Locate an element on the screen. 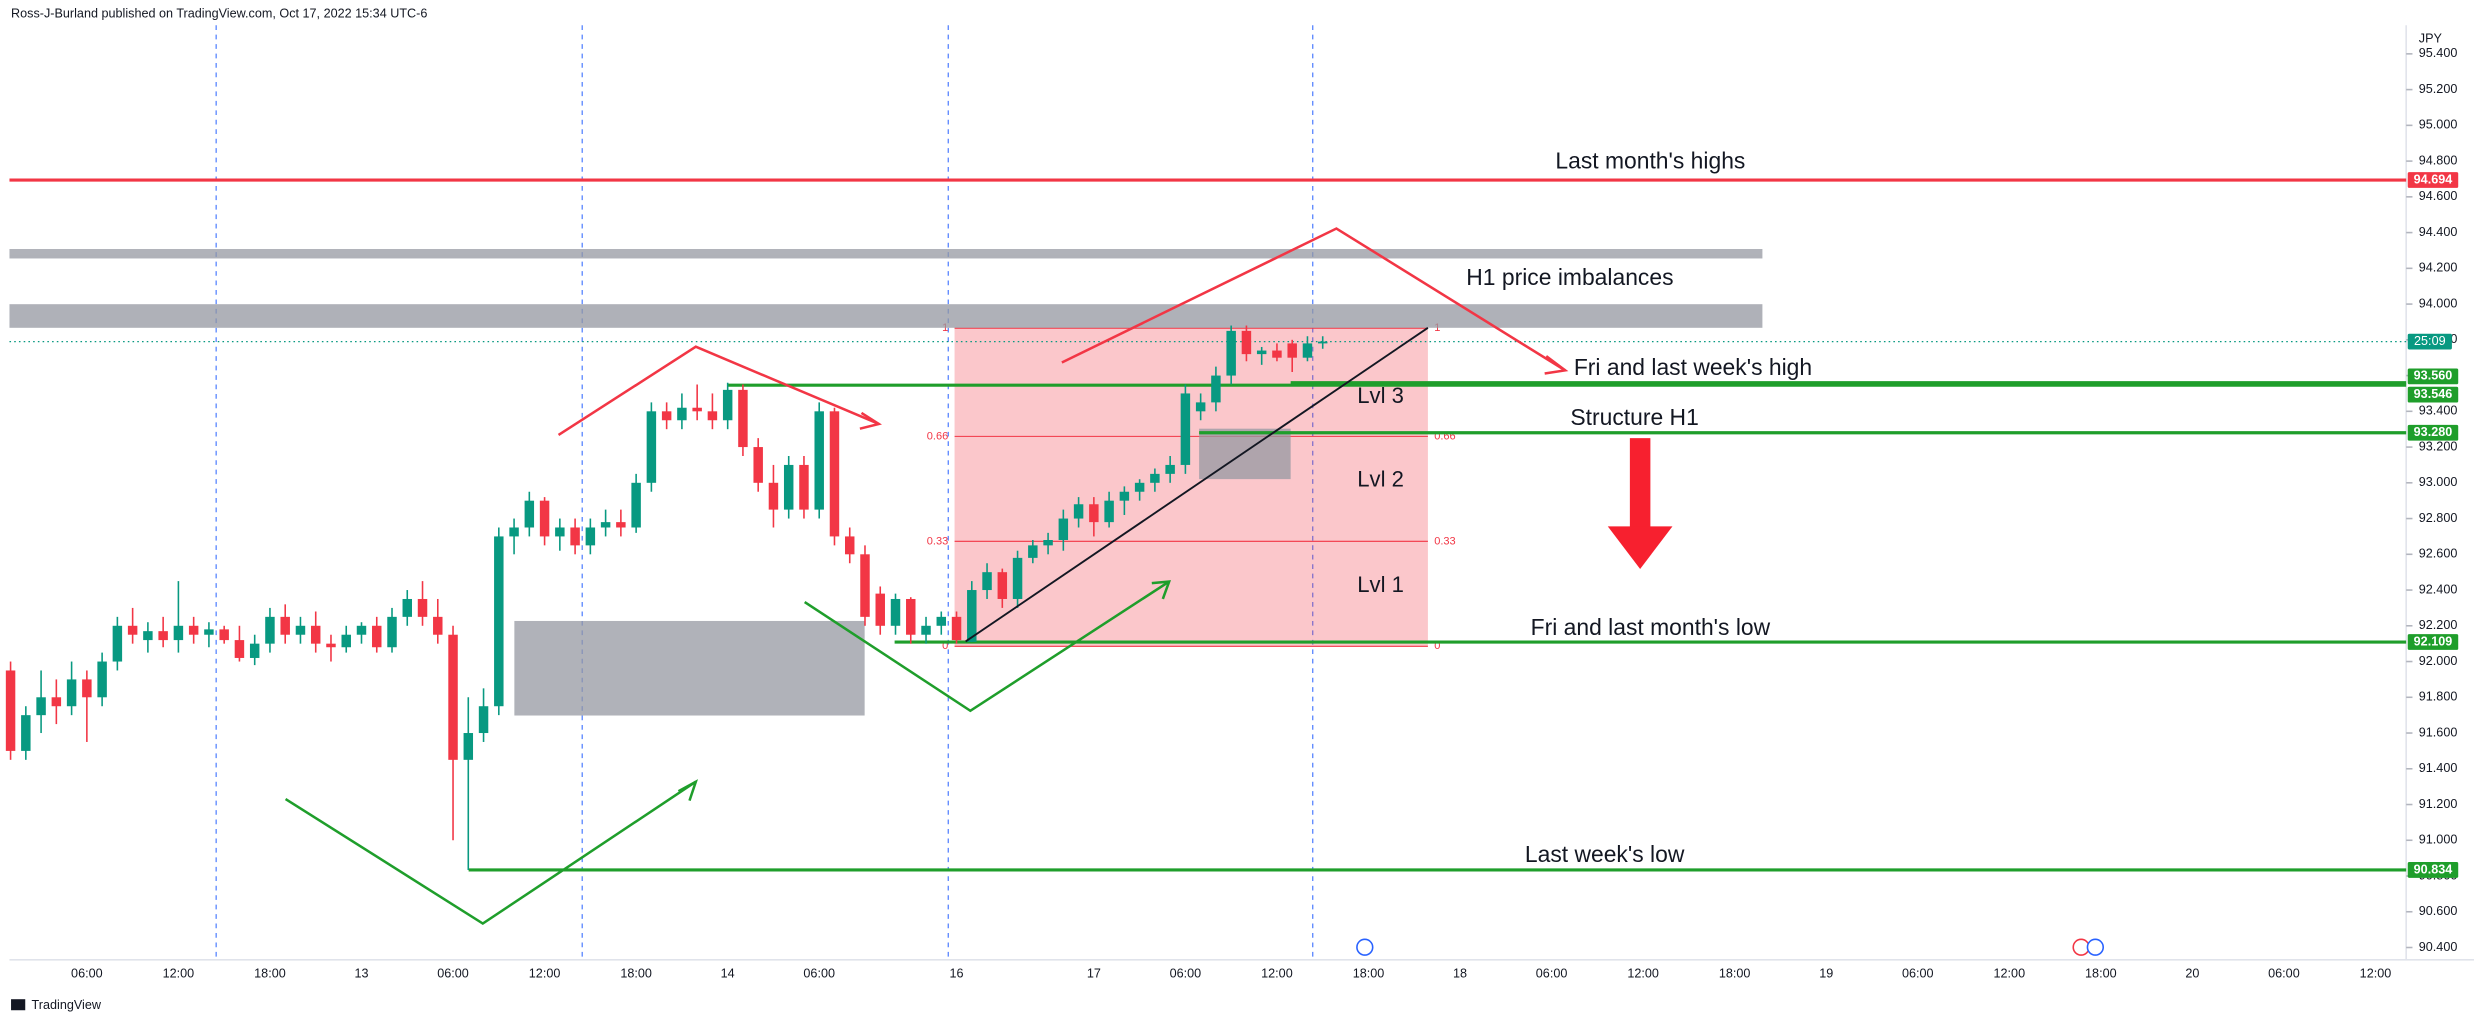 The width and height of the screenshot is (2474, 1026). level-label: 93.546 is located at coordinates (2433, 394).